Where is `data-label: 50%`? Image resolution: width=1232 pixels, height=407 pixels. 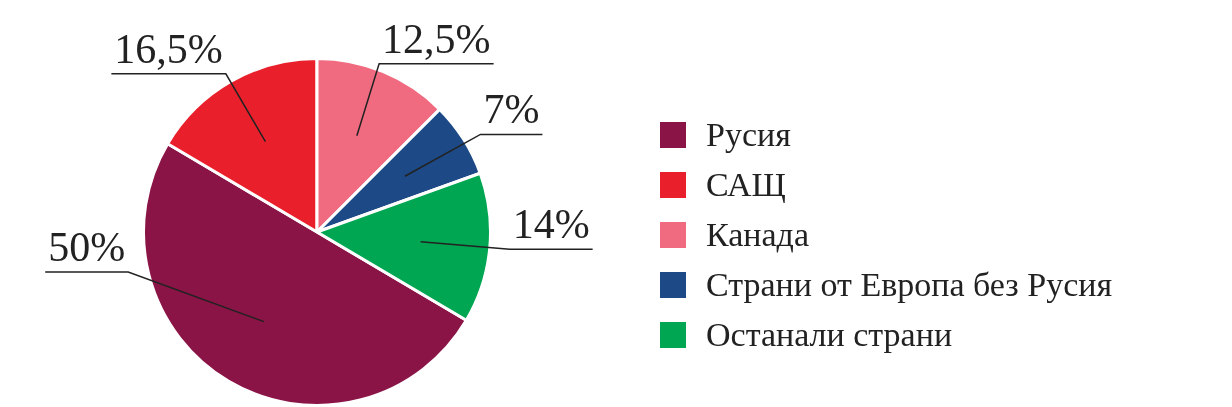 data-label: 50% is located at coordinates (87, 247).